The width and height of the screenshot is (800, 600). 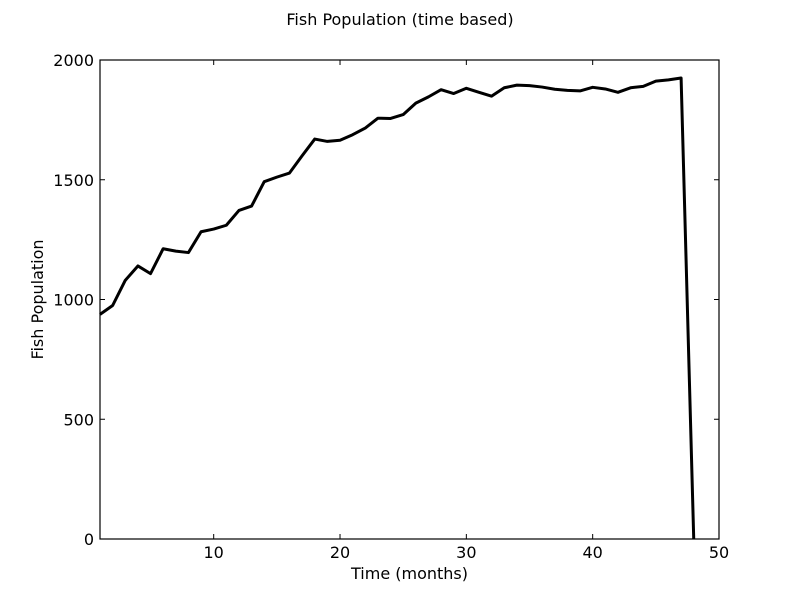 I want to click on y-tick-label: 2000, so click(x=73, y=60).